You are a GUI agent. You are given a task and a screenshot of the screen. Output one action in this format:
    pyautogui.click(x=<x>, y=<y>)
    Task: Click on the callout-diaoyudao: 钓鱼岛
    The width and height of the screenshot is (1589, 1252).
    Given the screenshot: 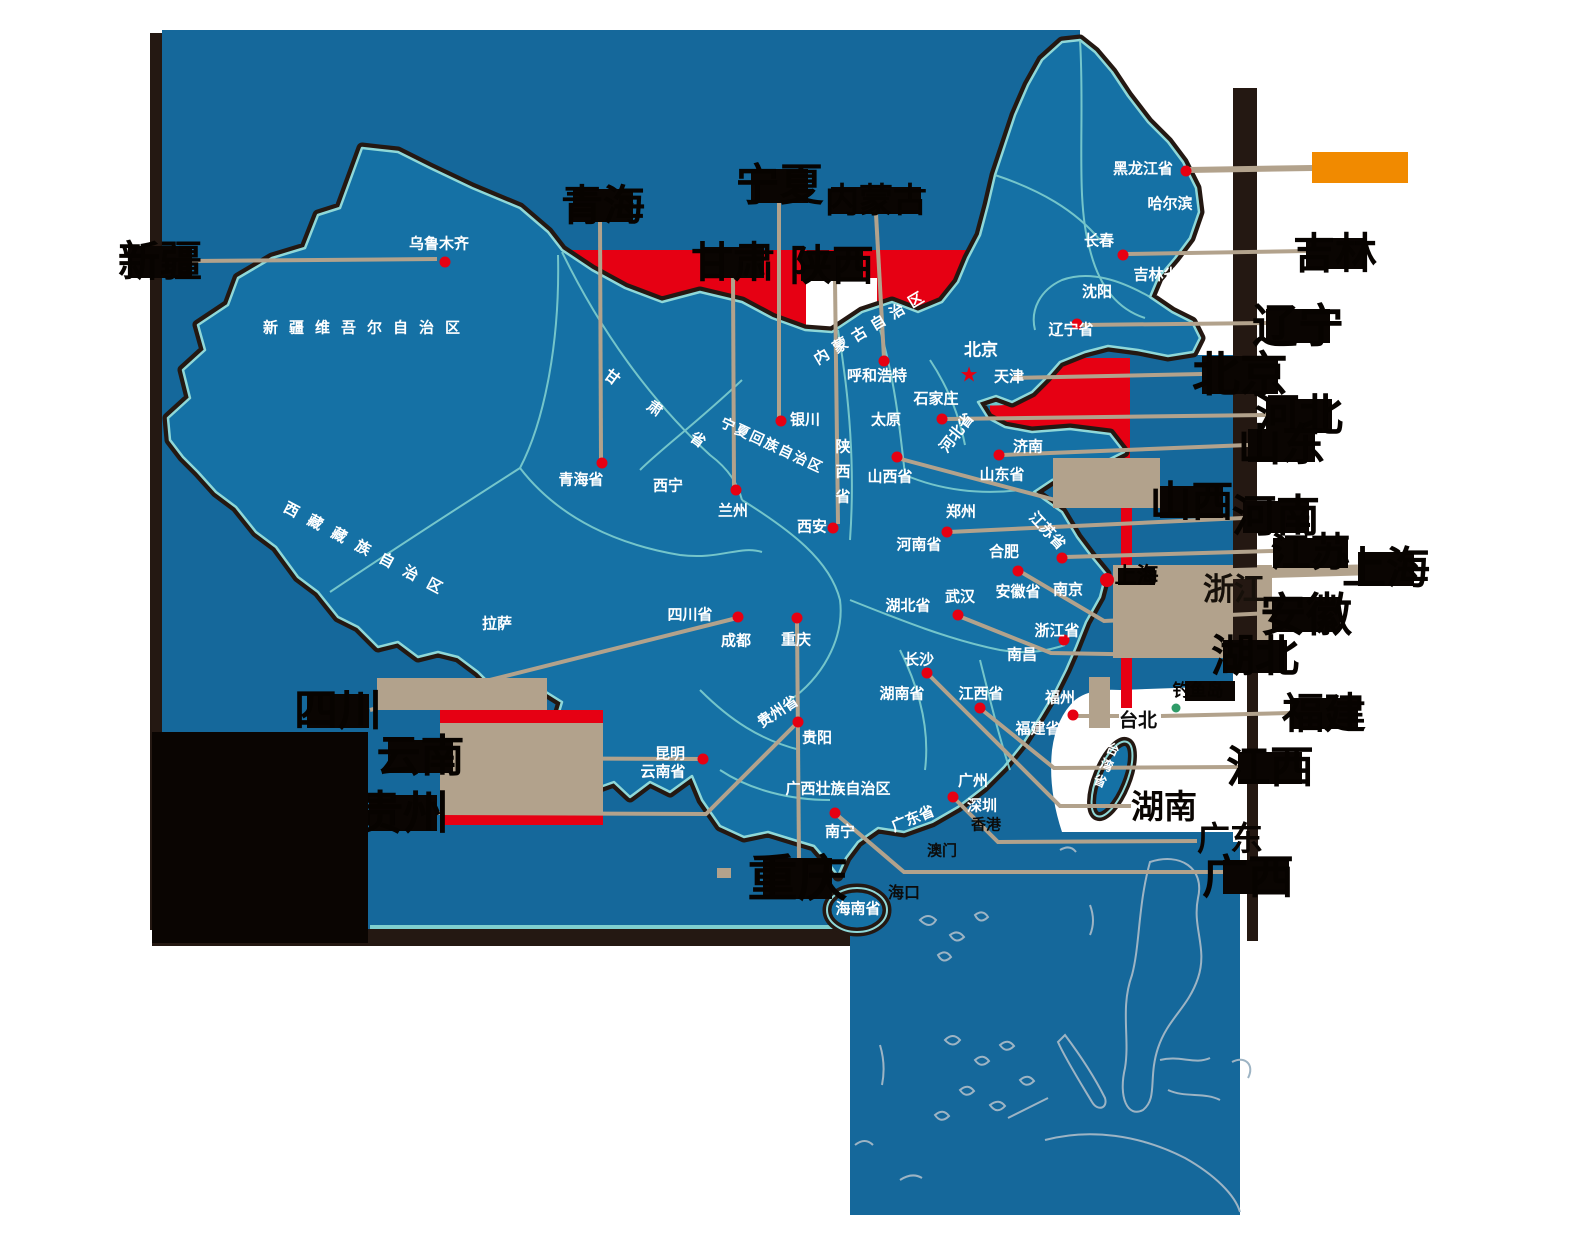 What is the action you would take?
    pyautogui.click(x=1204, y=691)
    